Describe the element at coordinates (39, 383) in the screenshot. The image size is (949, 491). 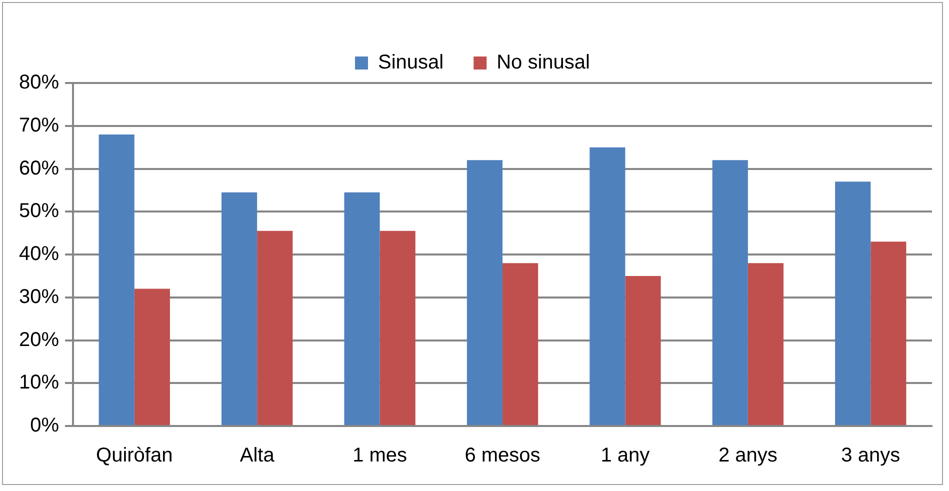
I see `y-tick-label: 10%` at that location.